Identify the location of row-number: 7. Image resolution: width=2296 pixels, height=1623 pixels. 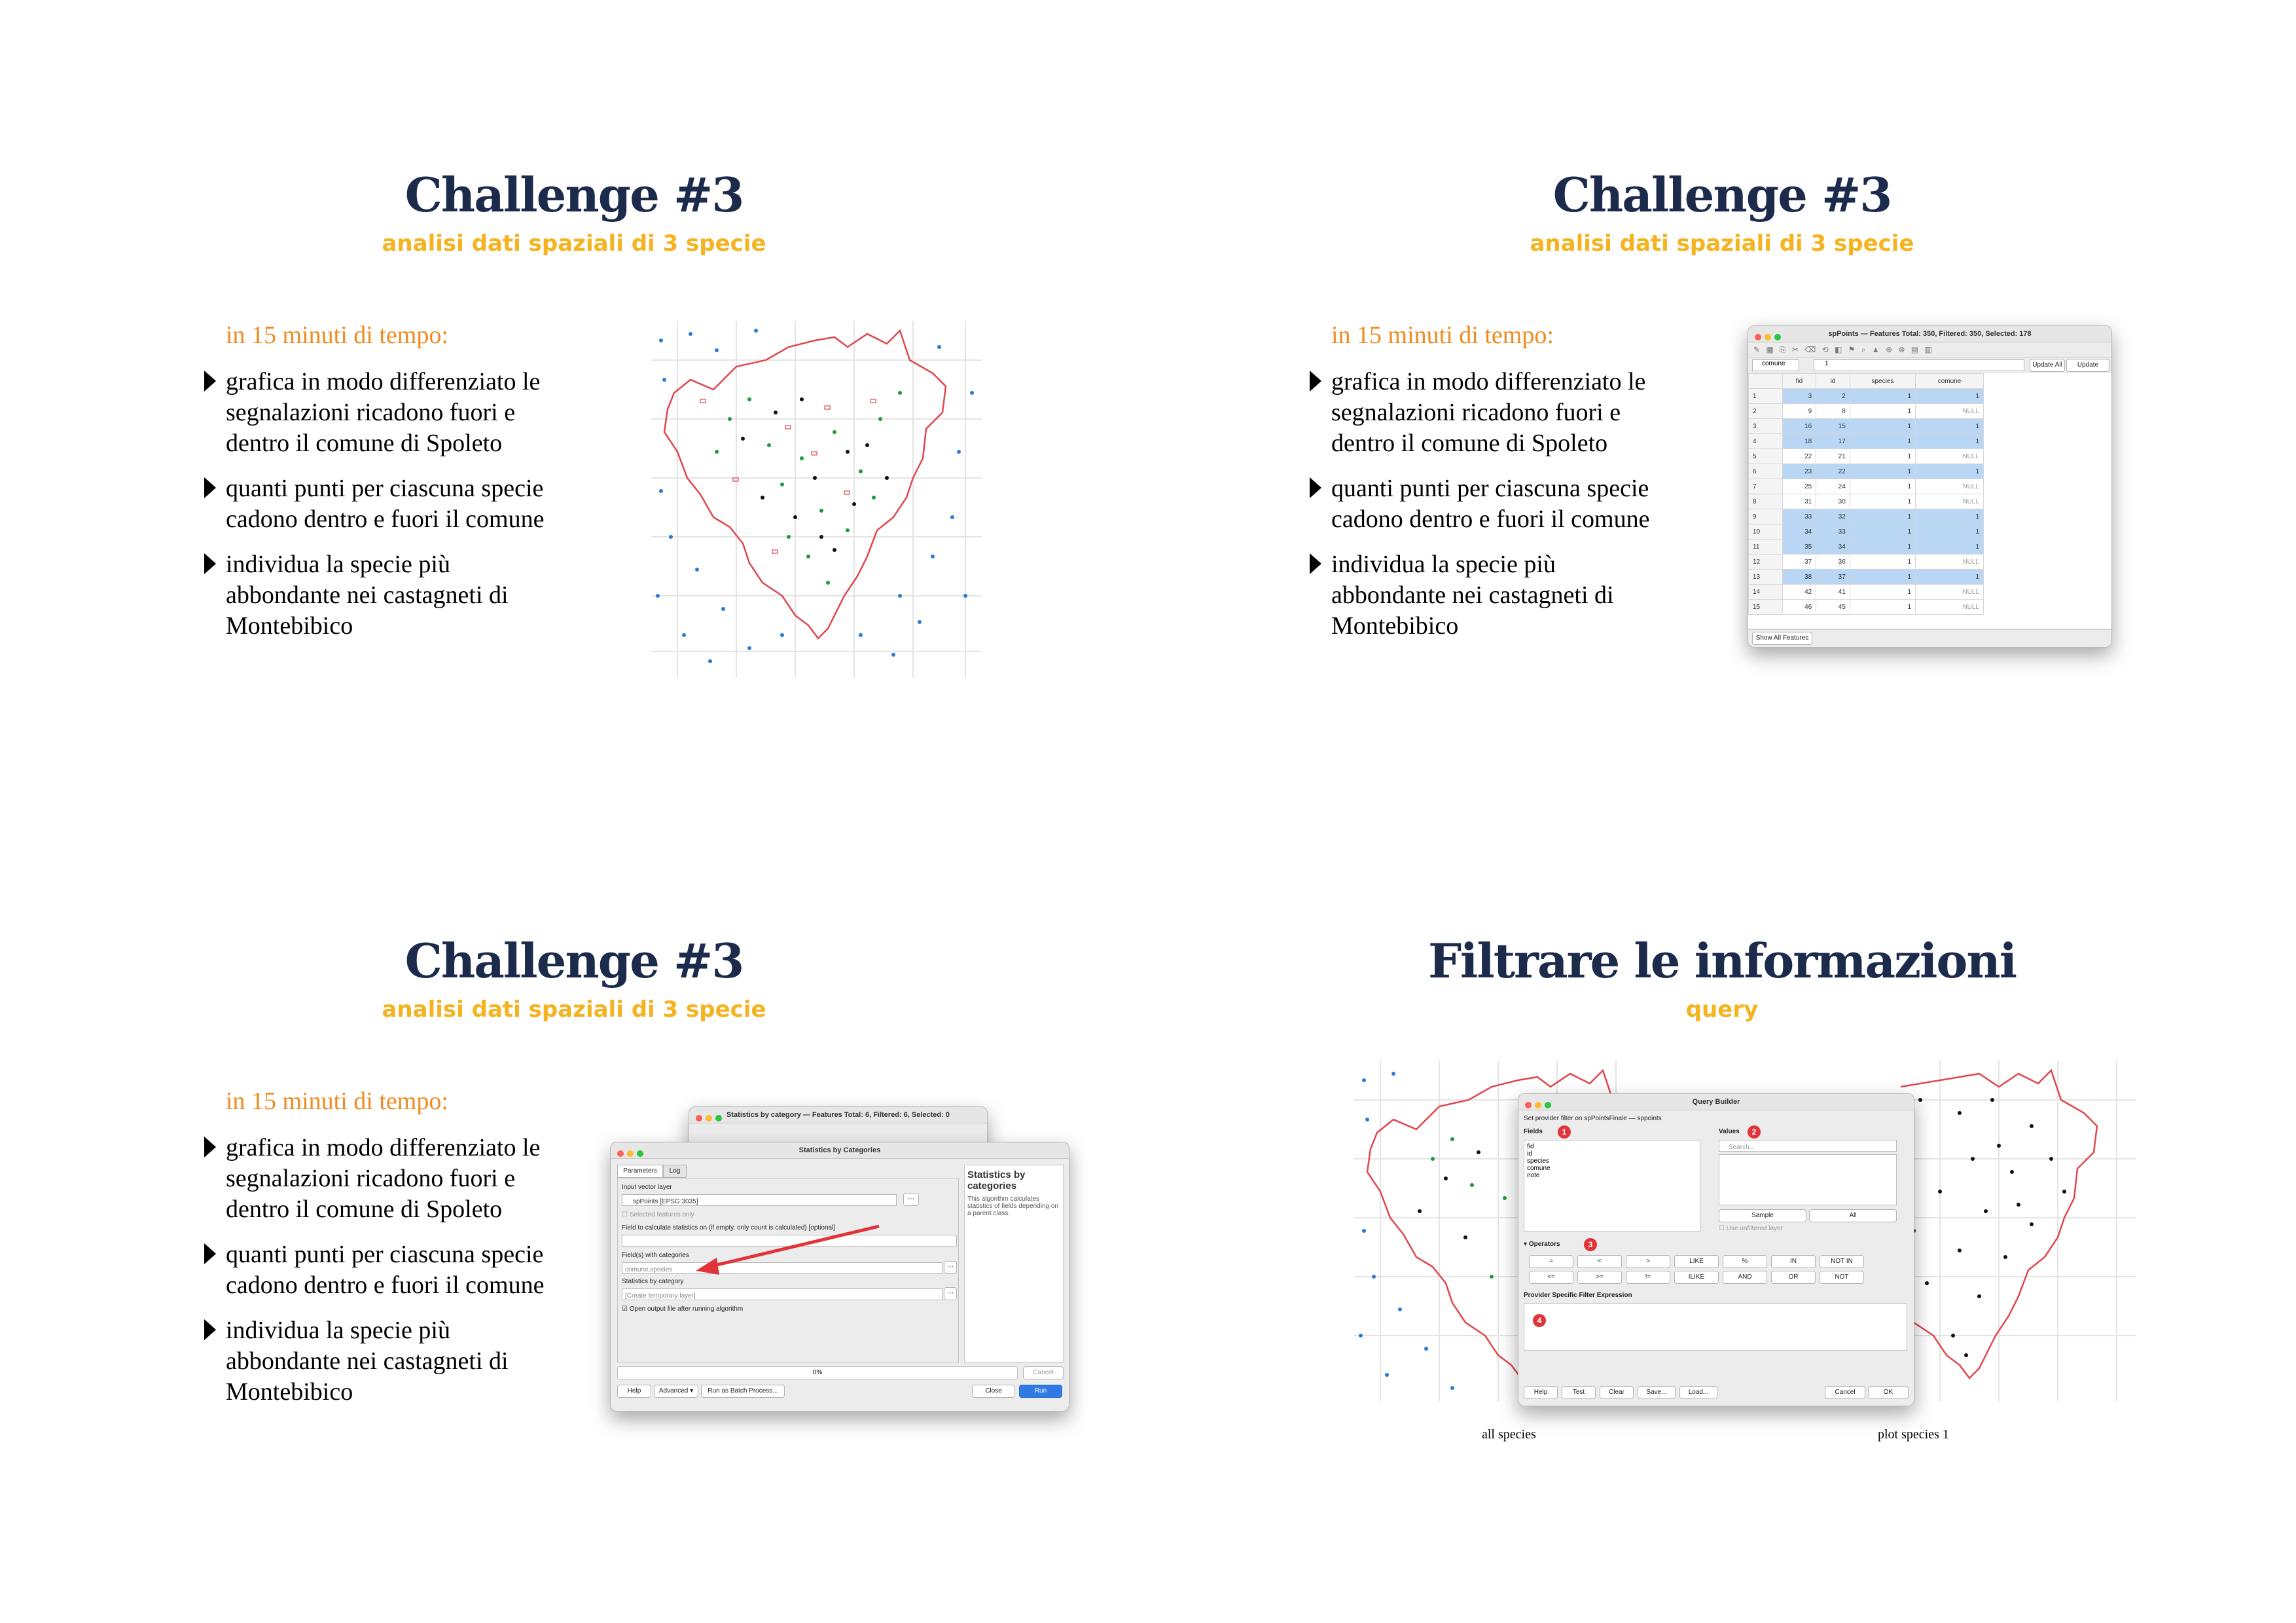
(1765, 486).